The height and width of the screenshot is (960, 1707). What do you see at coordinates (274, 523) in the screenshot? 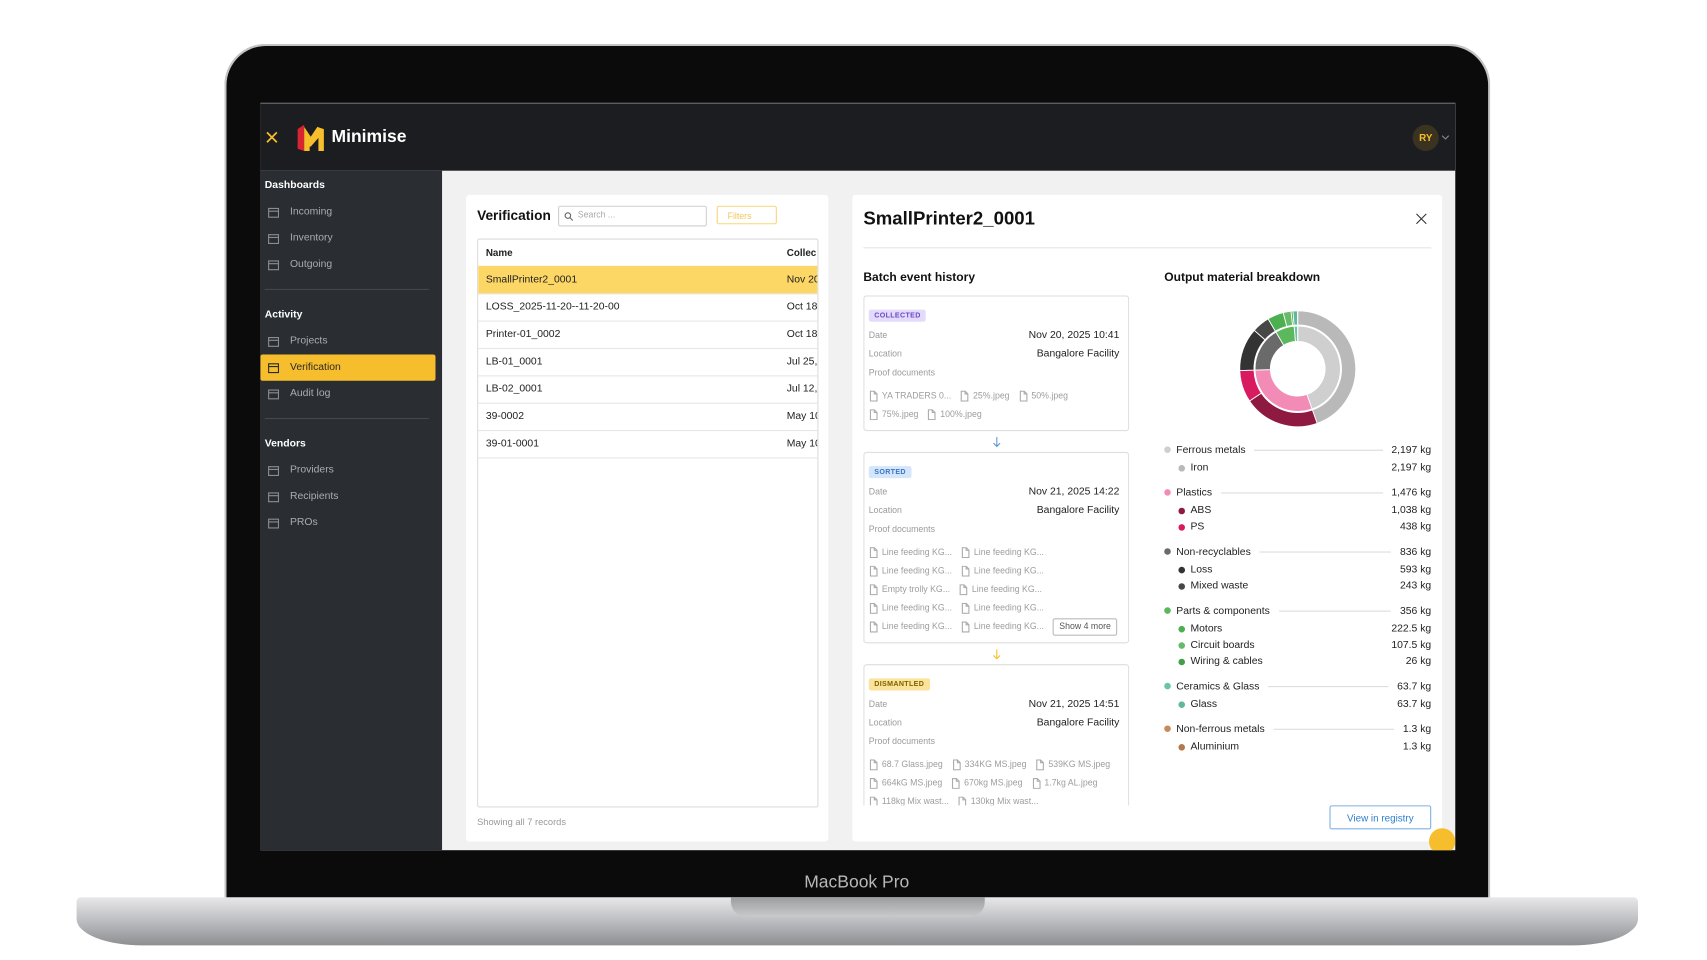
I see `sidebar-icon` at bounding box center [274, 523].